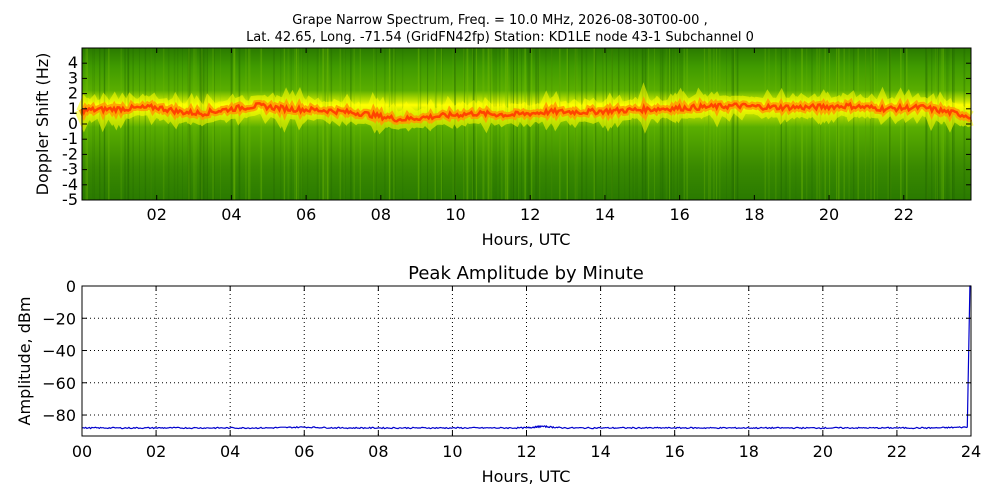 This screenshot has width=1000, height=500. Describe the element at coordinates (754, 214) in the screenshot. I see `spectrogram-x-tick-label: 18` at that location.